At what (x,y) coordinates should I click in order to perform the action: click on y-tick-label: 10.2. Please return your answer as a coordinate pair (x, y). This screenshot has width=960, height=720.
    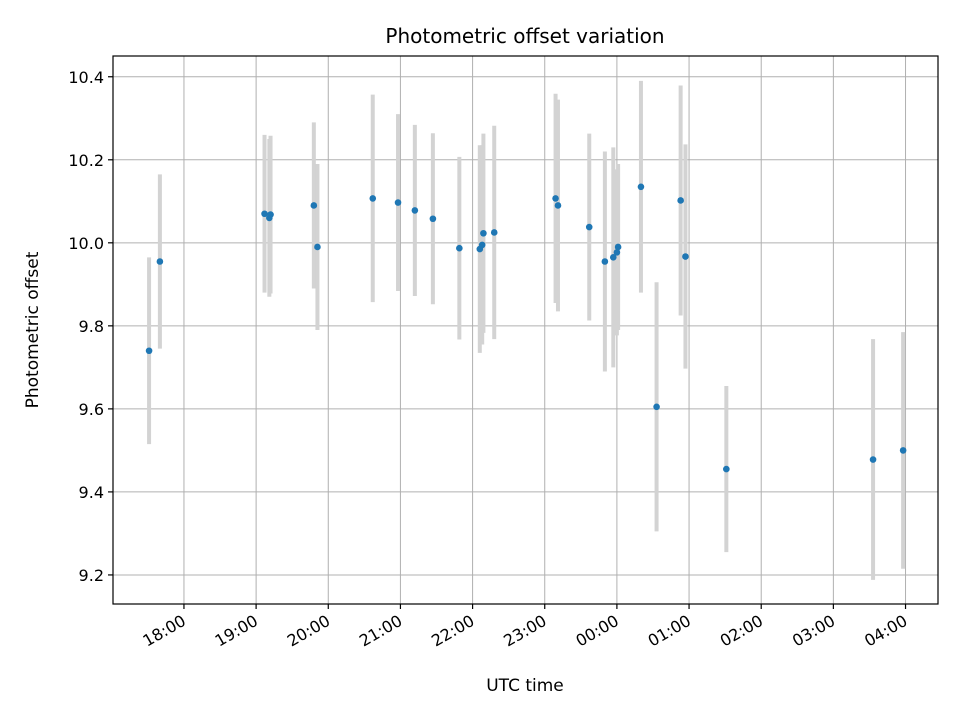
    Looking at the image, I should click on (86, 160).